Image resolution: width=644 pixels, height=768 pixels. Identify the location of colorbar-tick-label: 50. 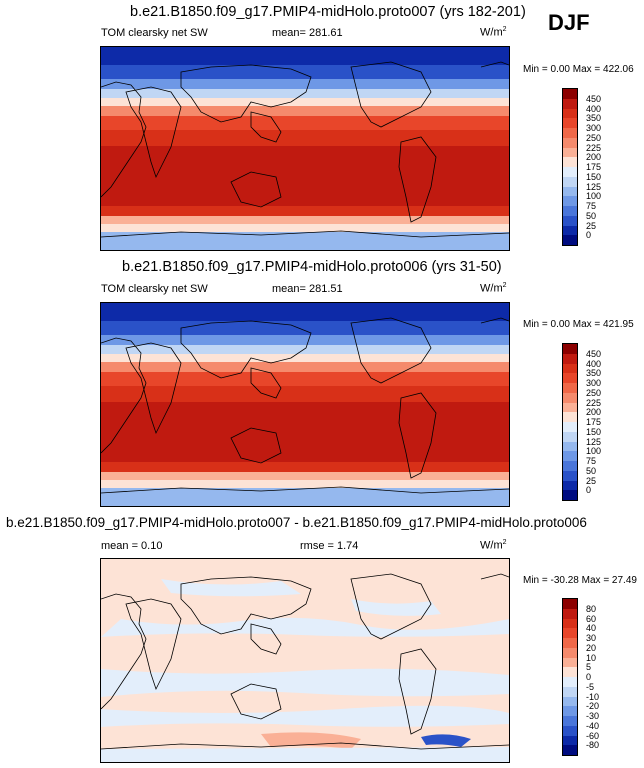
(591, 215).